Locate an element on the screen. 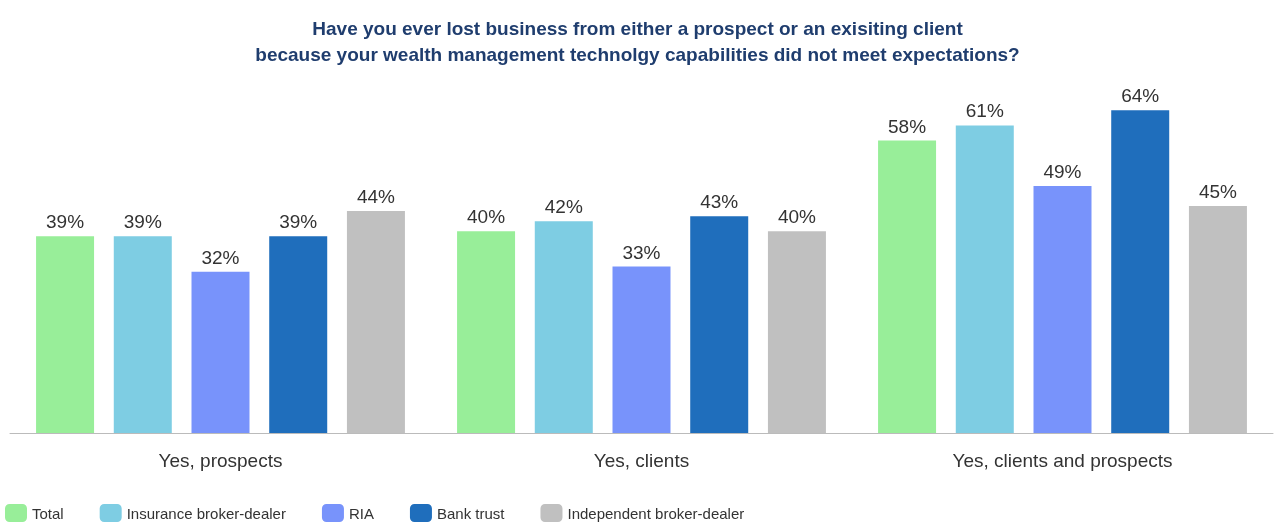 This screenshot has width=1275, height=527. legend-label: Bank trust is located at coordinates (471, 513).